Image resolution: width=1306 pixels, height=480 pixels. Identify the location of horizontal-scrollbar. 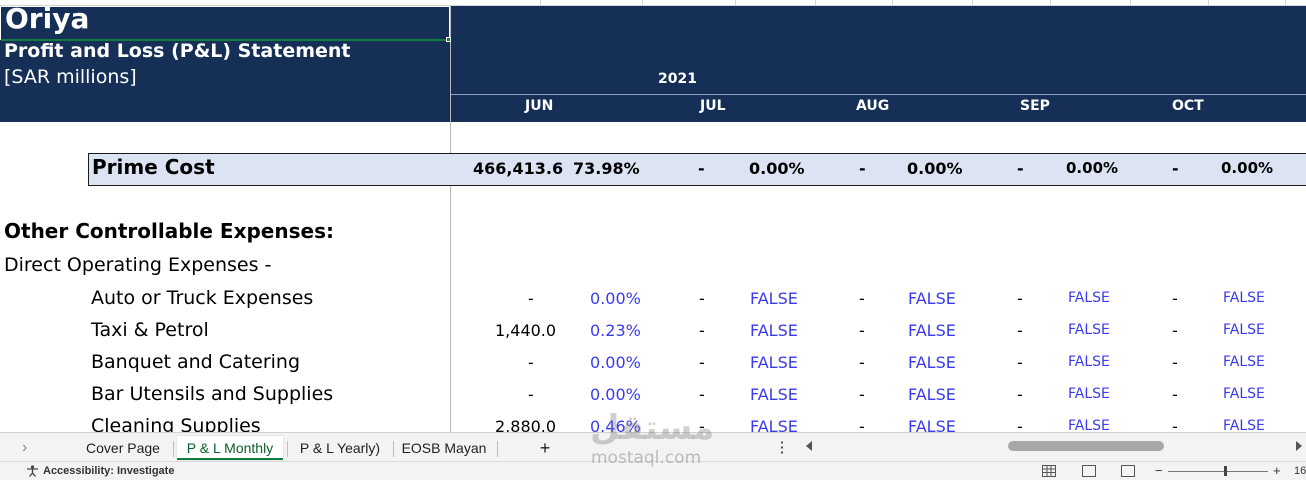
(1053, 446).